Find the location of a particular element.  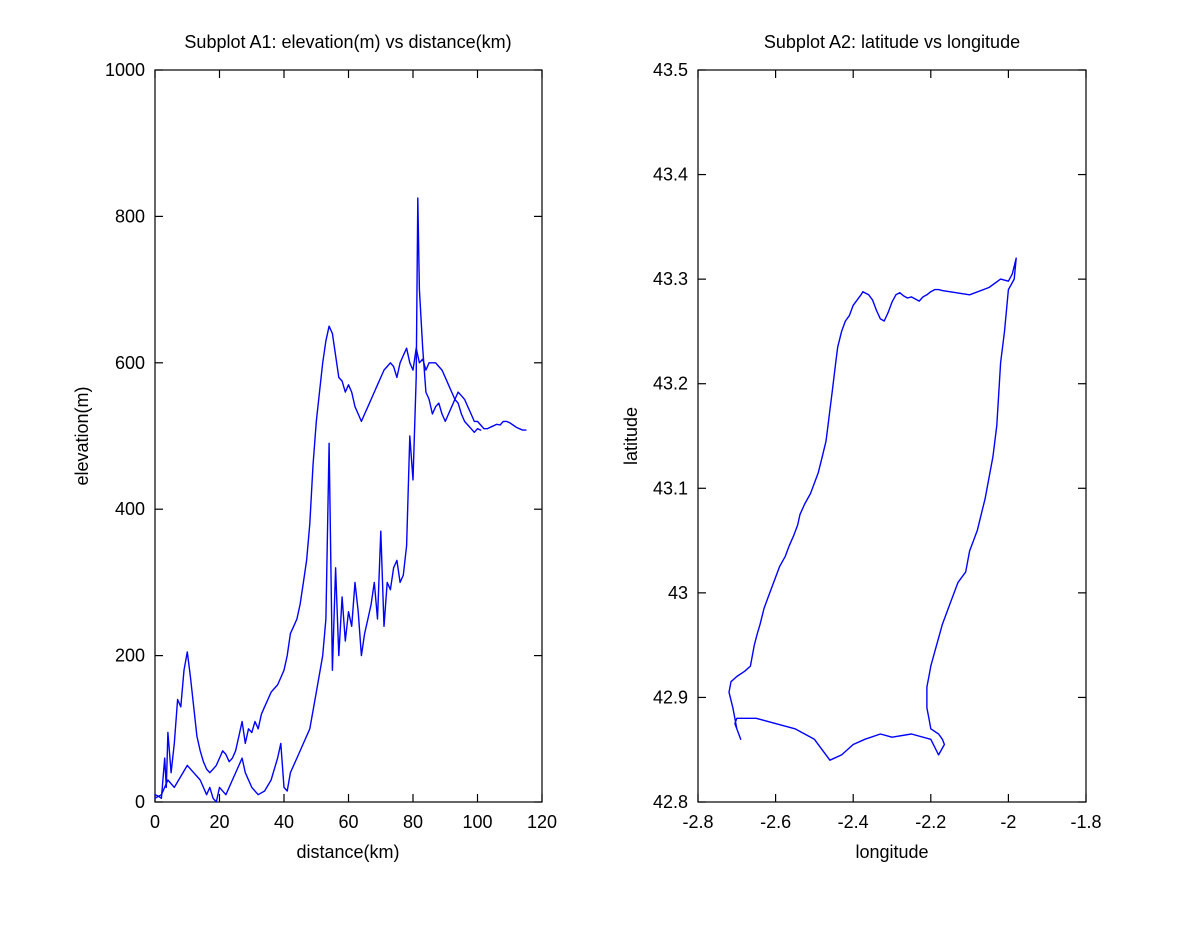

subplot-a2-ytick-label: 43.2 is located at coordinates (670, 384).